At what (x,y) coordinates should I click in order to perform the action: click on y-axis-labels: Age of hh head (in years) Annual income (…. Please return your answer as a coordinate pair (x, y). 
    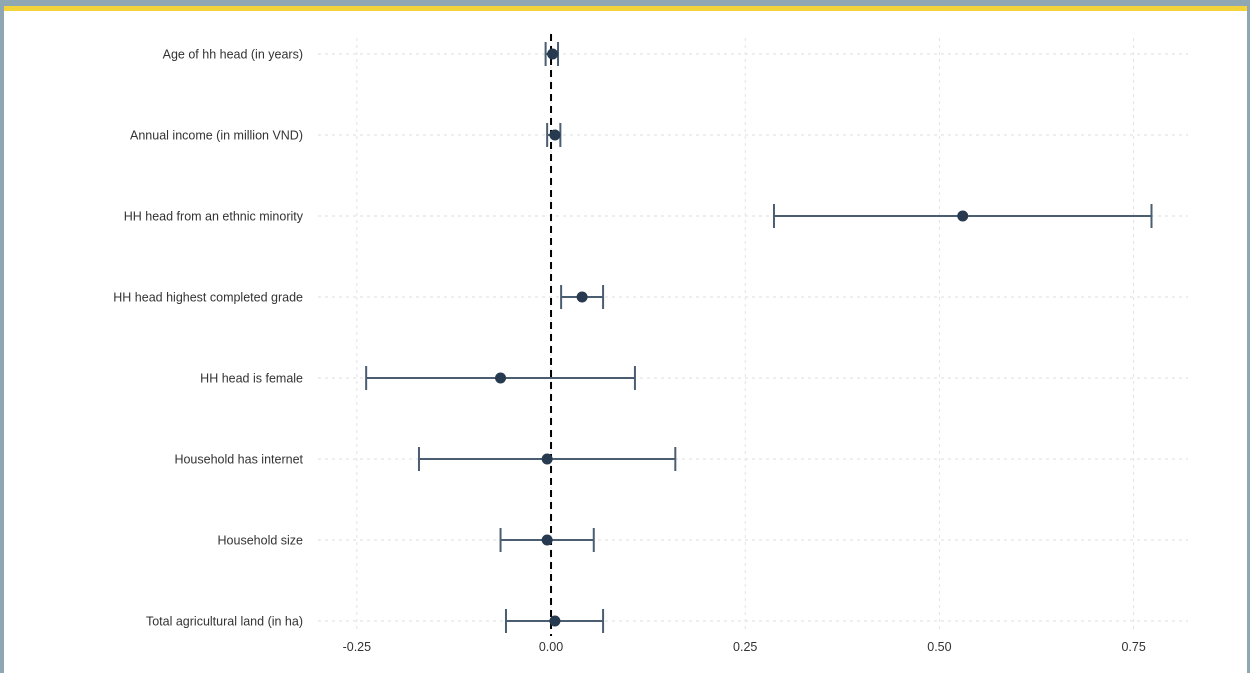
    Looking at the image, I should click on (208, 338).